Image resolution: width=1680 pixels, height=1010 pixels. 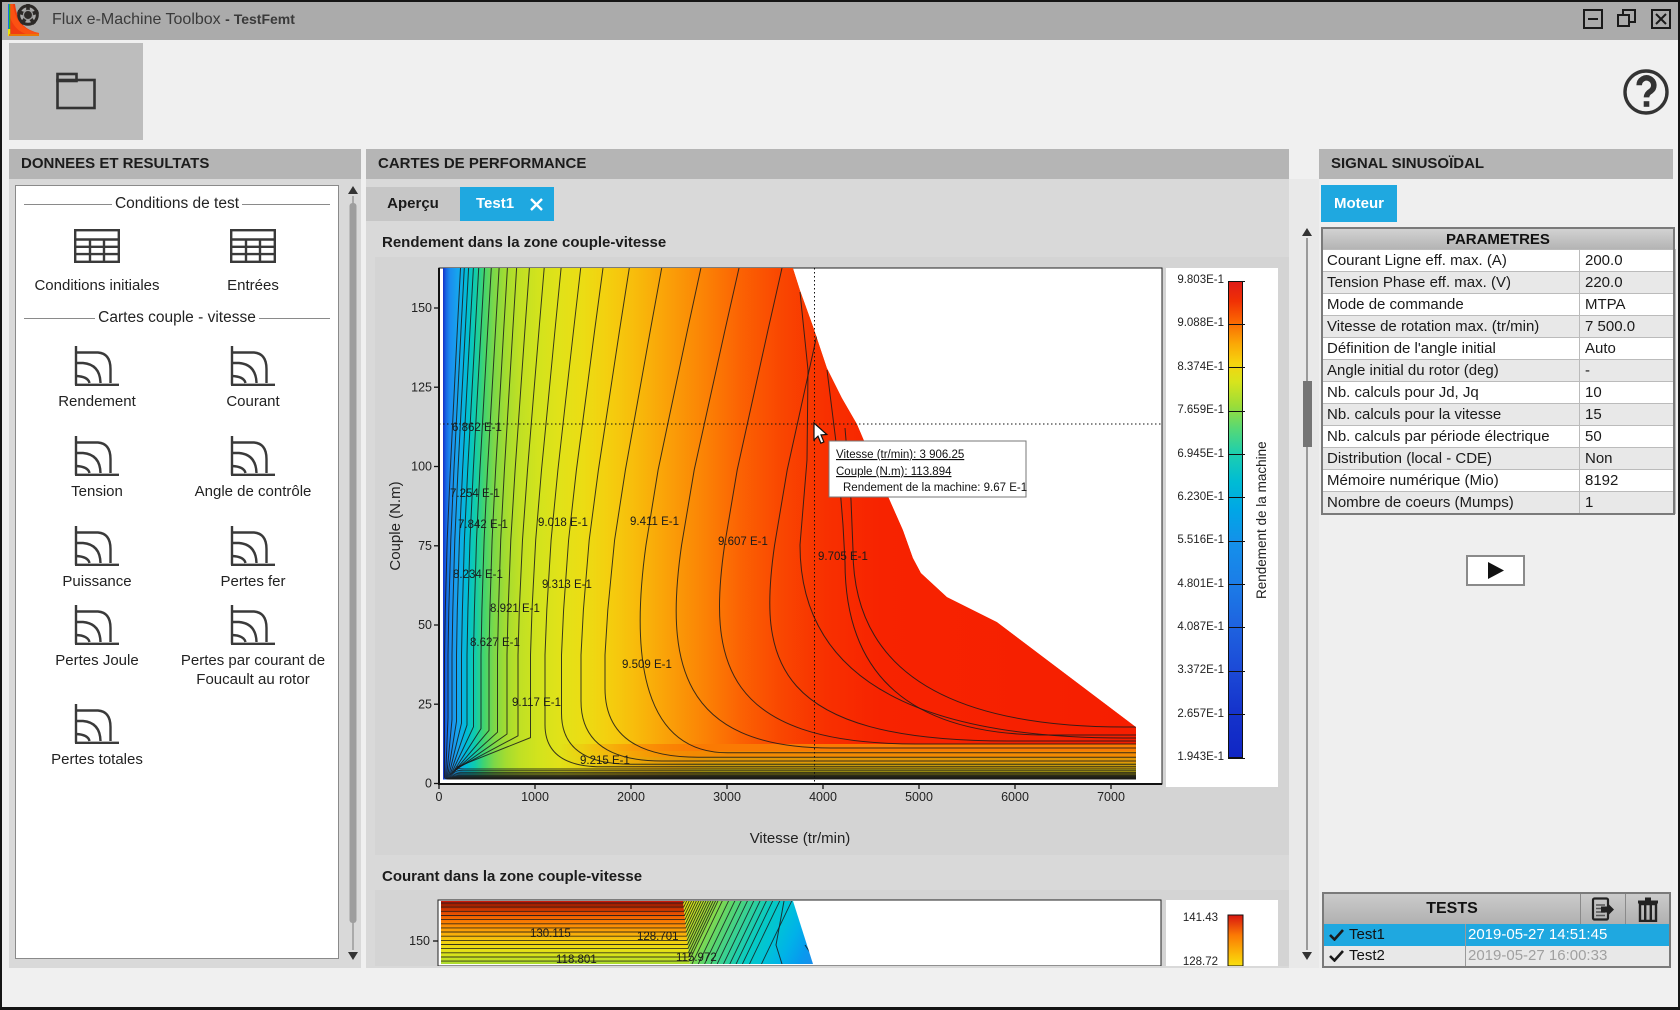 I want to click on svg-text: 9.215 E-1, so click(x=605, y=761).